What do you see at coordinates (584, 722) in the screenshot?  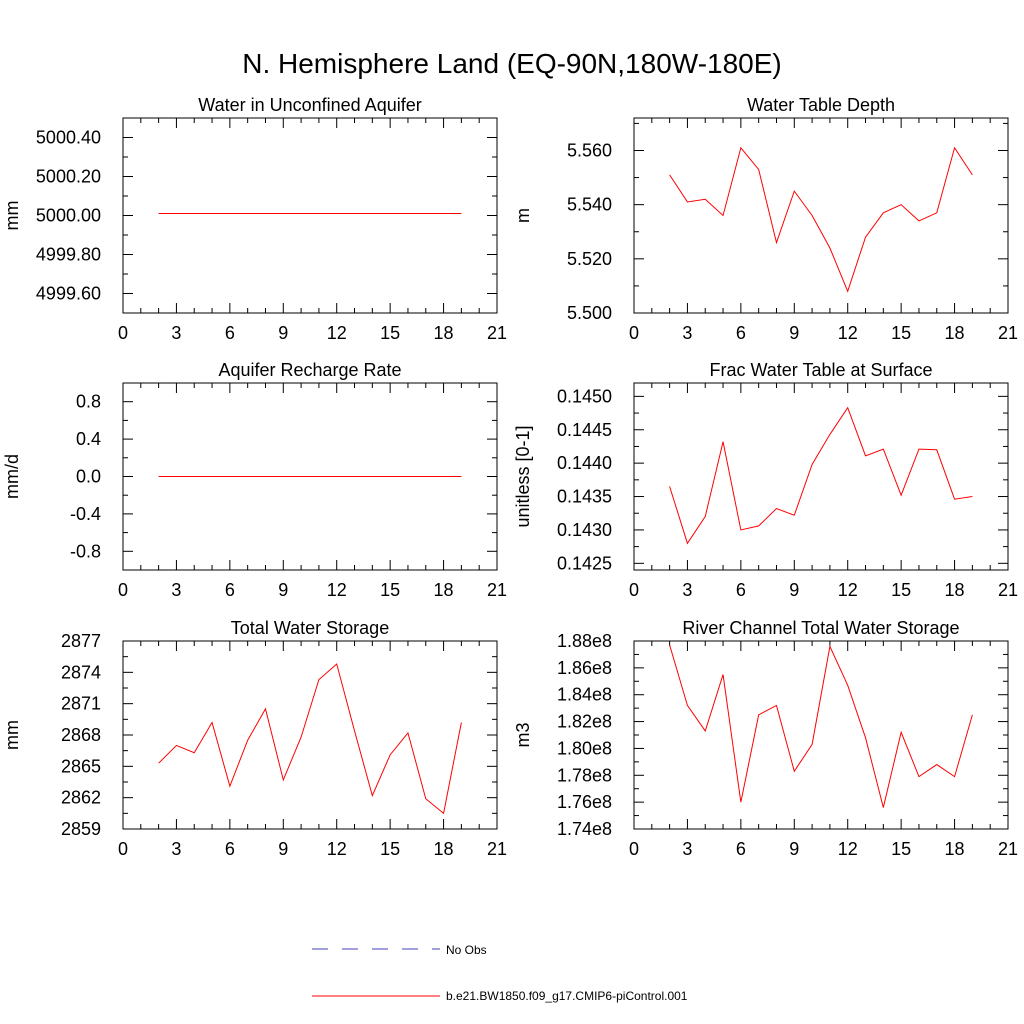 I see `y-tick-label: 1.82e8` at bounding box center [584, 722].